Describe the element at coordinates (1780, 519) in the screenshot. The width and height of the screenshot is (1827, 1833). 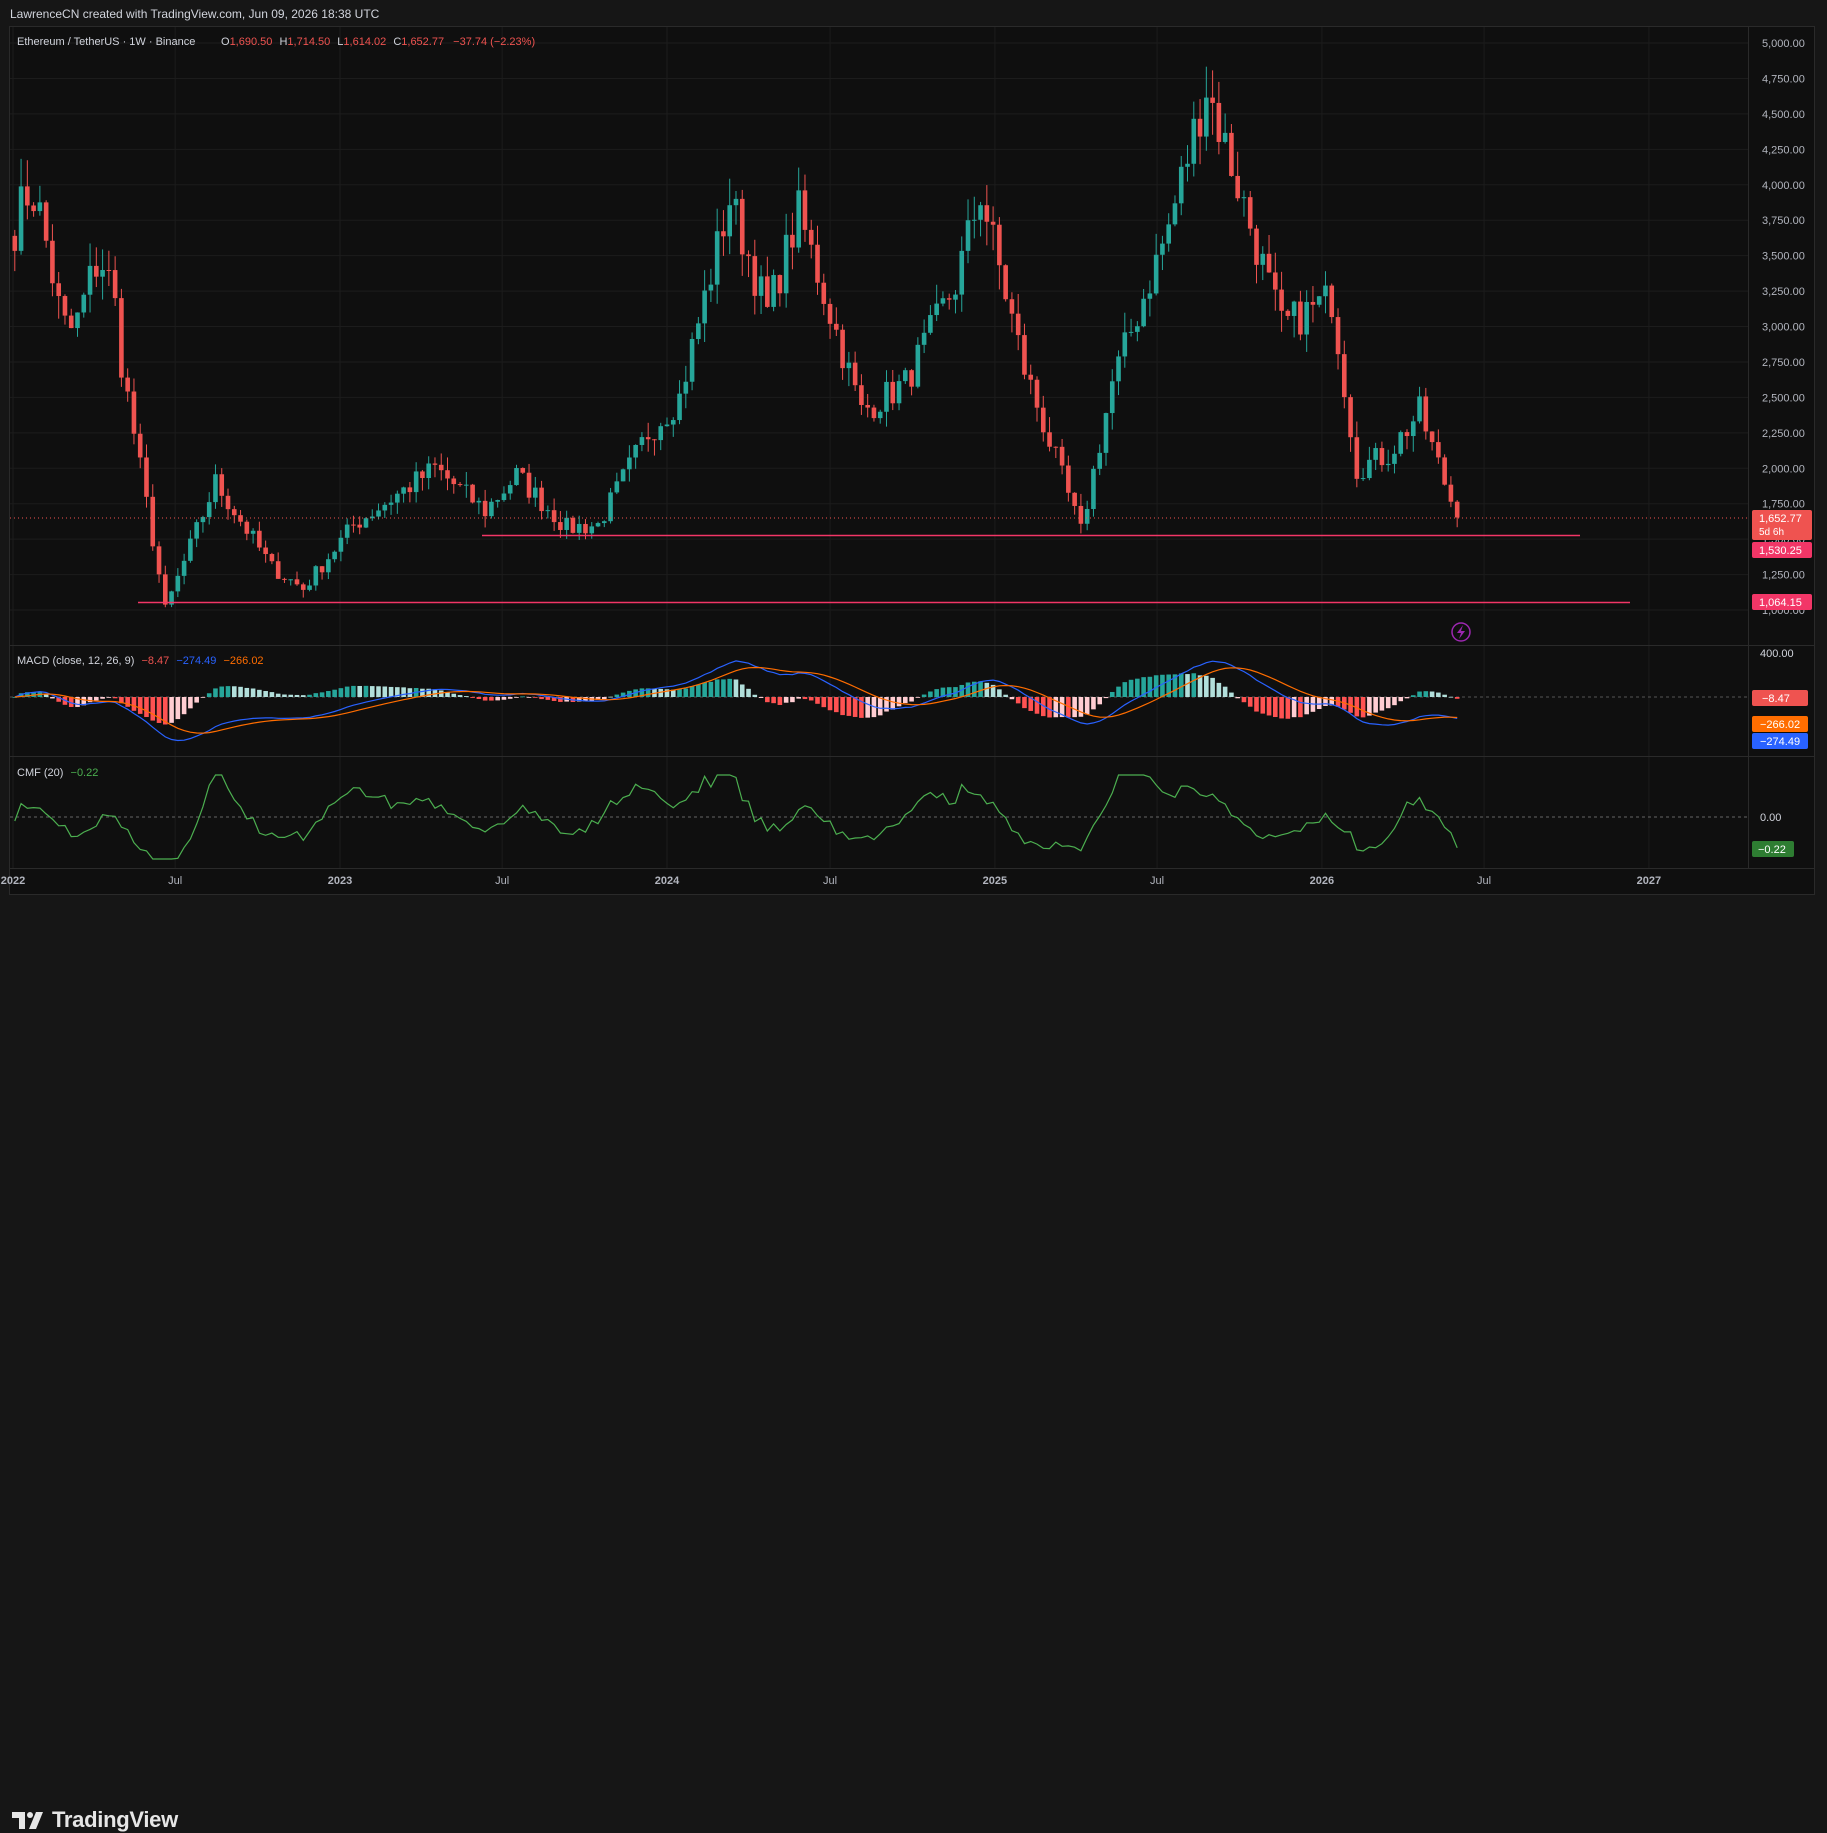
I see `last-price-value: 1,652.77` at that location.